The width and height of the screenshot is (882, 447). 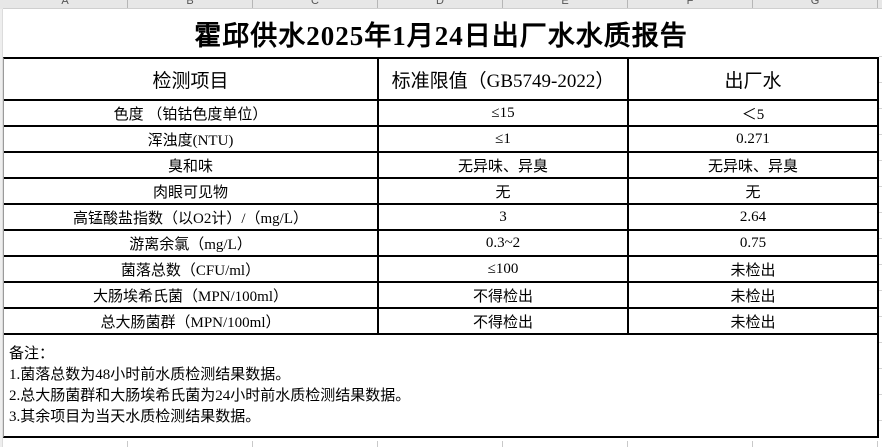 I want to click on header-cell-factory: 出厂水, so click(x=753, y=81).